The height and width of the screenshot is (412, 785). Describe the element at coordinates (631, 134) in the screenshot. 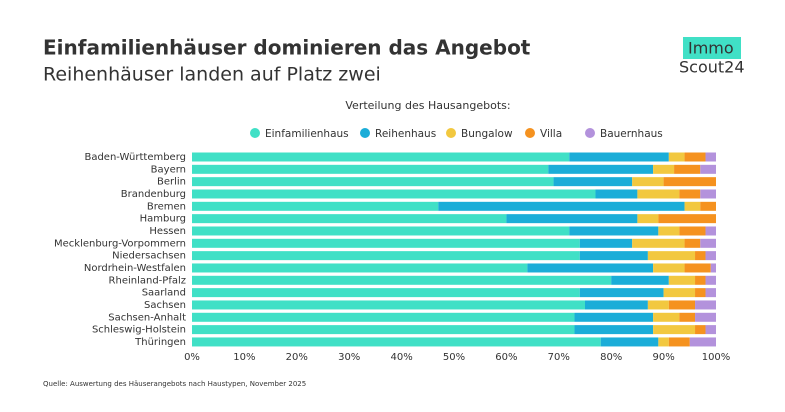

I see `legend-label: Bauernhaus` at that location.